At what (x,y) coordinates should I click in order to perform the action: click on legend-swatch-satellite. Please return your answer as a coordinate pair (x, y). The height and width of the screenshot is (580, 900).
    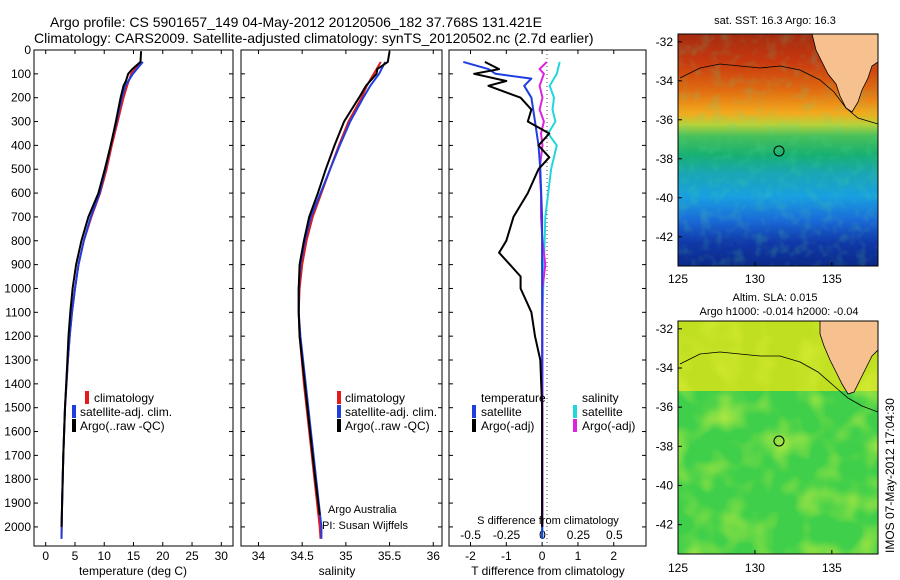
    Looking at the image, I should click on (74, 411).